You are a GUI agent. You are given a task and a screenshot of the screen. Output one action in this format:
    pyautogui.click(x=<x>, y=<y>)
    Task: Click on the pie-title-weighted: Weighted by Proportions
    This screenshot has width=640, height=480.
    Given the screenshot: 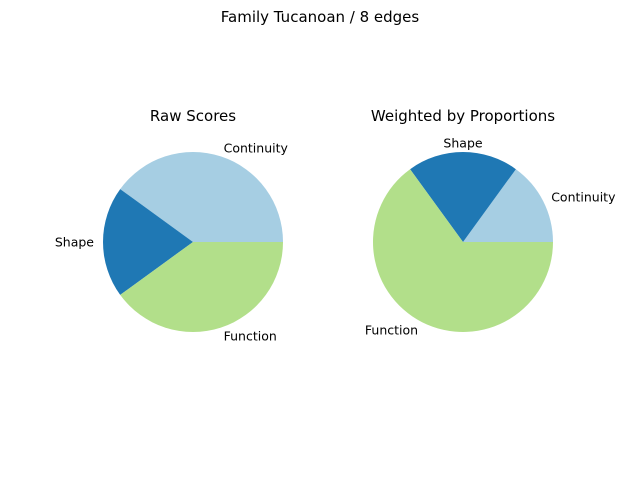 What is the action you would take?
    pyautogui.click(x=463, y=116)
    